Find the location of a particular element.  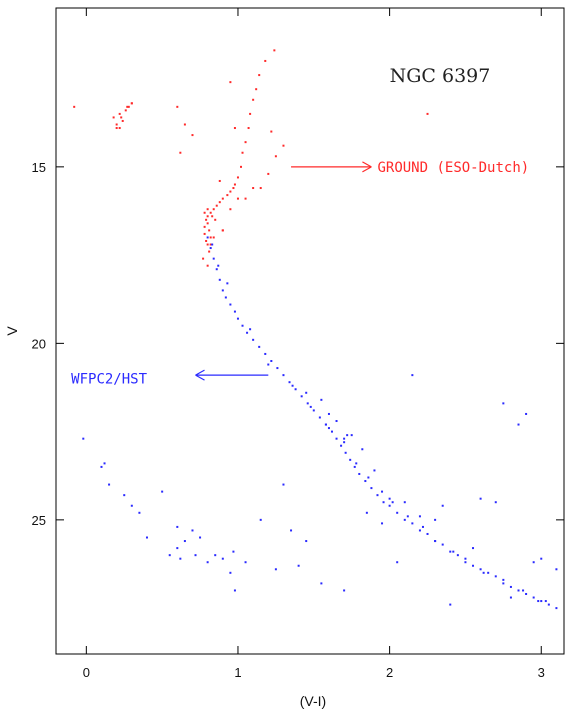

annotation-label: WFPC2/HST is located at coordinates (109, 380).